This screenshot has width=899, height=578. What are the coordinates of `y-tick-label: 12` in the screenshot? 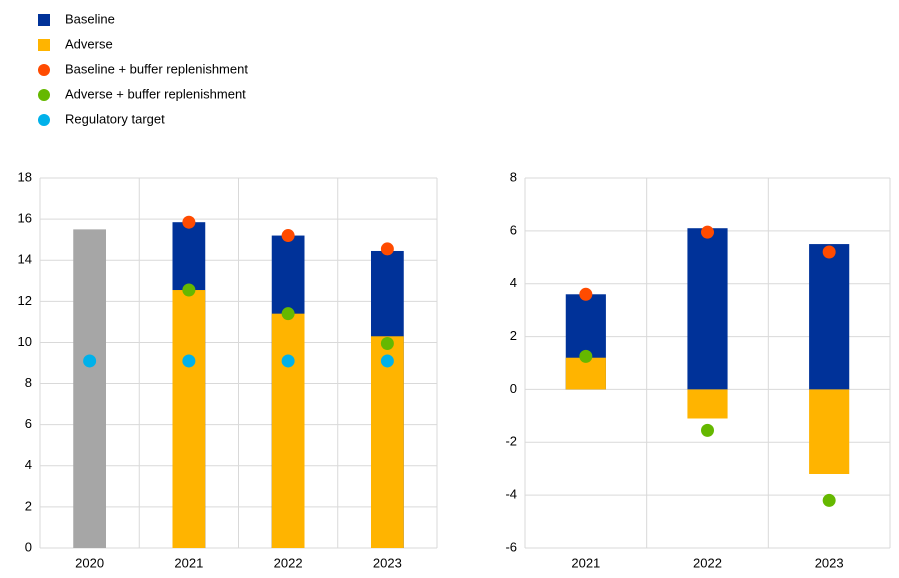 It's located at (25, 300).